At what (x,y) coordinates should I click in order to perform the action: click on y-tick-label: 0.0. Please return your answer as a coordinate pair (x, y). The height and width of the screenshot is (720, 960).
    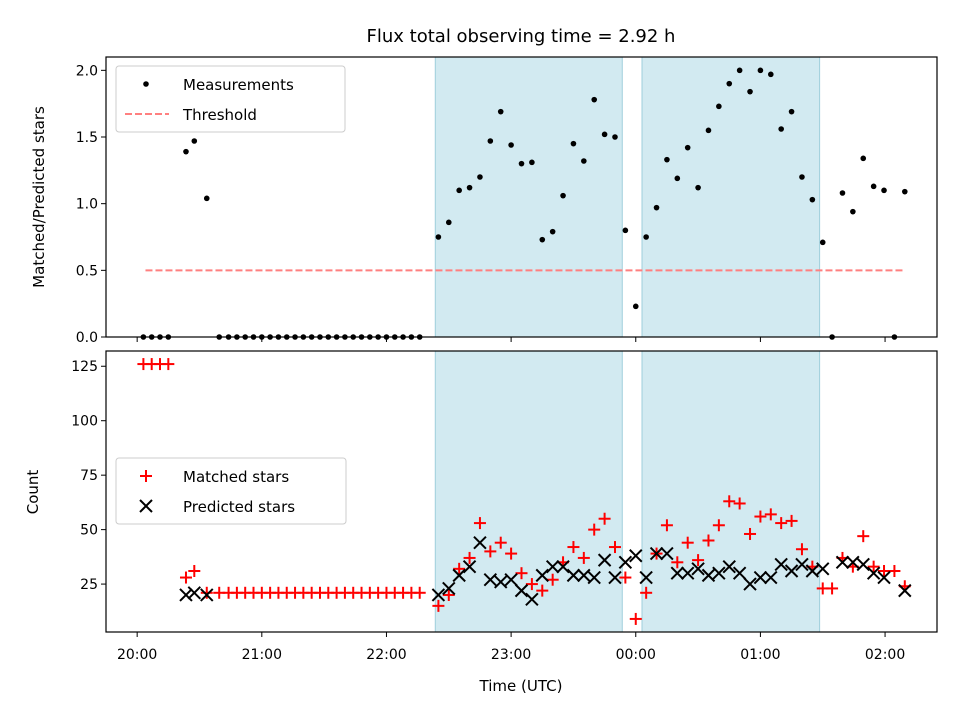
    Looking at the image, I should click on (87, 338).